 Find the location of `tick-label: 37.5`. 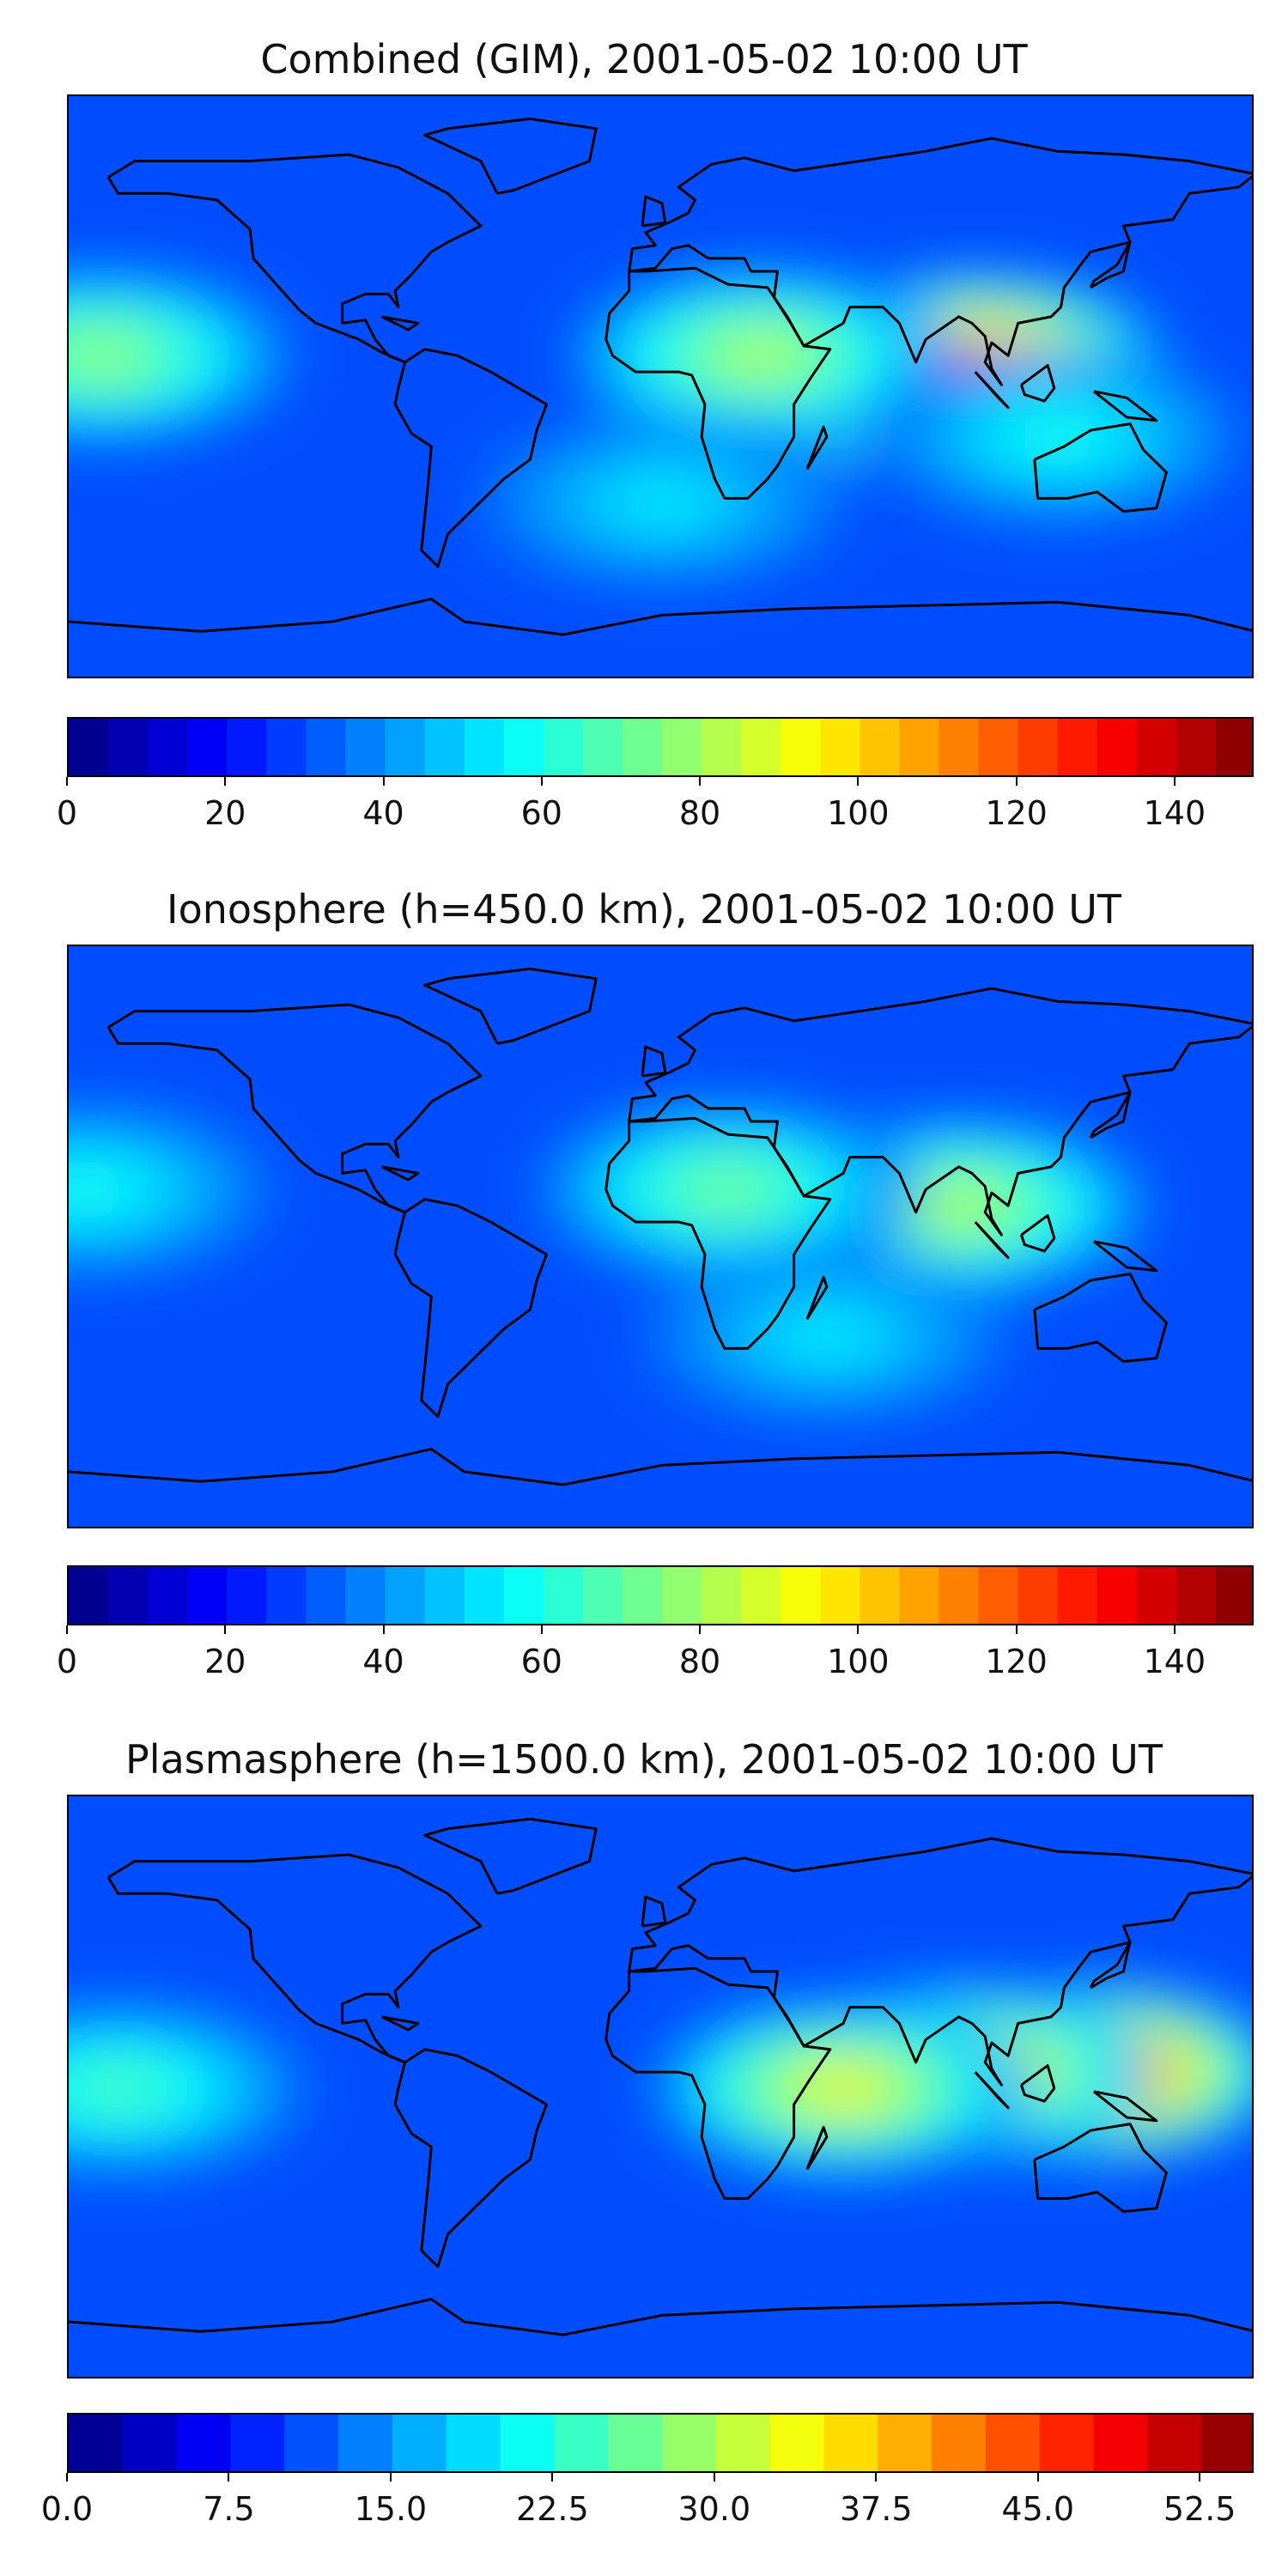

tick-label: 37.5 is located at coordinates (876, 2509).